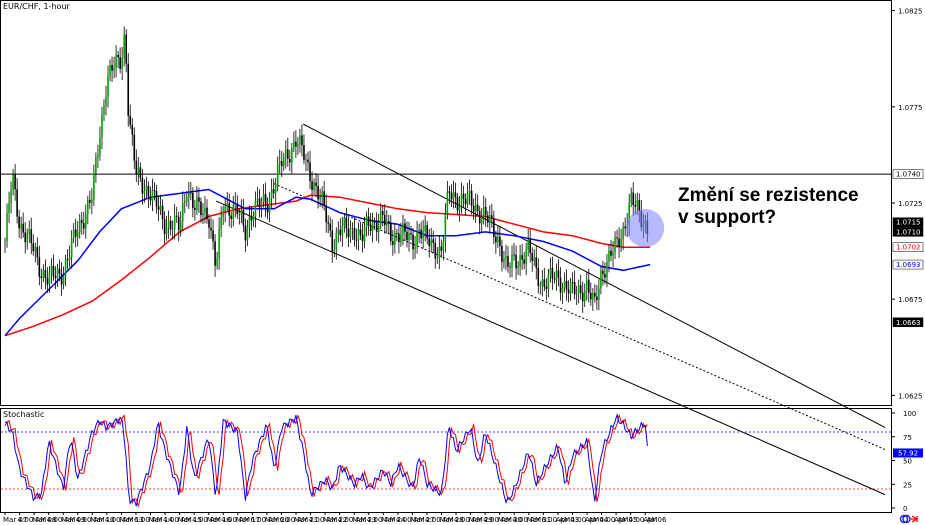 The height and width of the screenshot is (525, 925). I want to click on price-label-3: 1.0702, so click(908, 248).